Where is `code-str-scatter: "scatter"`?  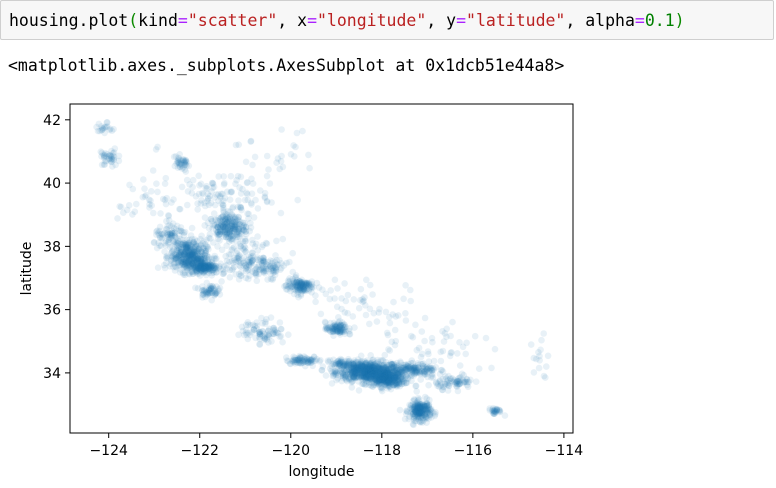 code-str-scatter: "scatter" is located at coordinates (232, 20).